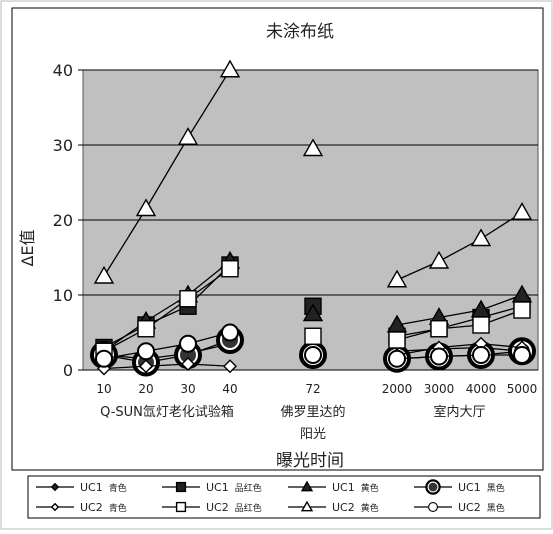 Image resolution: width=553 pixels, height=534 pixels. I want to click on x-group-label: 阳光, so click(313, 434).